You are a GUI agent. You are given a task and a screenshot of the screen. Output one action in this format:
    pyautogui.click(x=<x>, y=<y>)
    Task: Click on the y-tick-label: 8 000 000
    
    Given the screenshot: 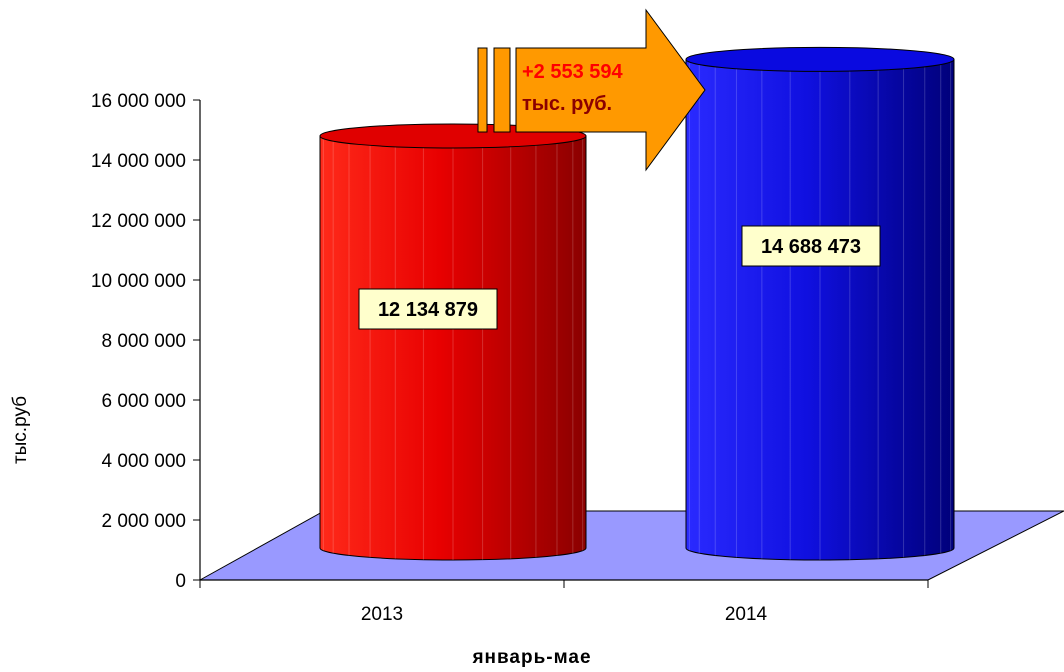 What is the action you would take?
    pyautogui.click(x=143, y=341)
    